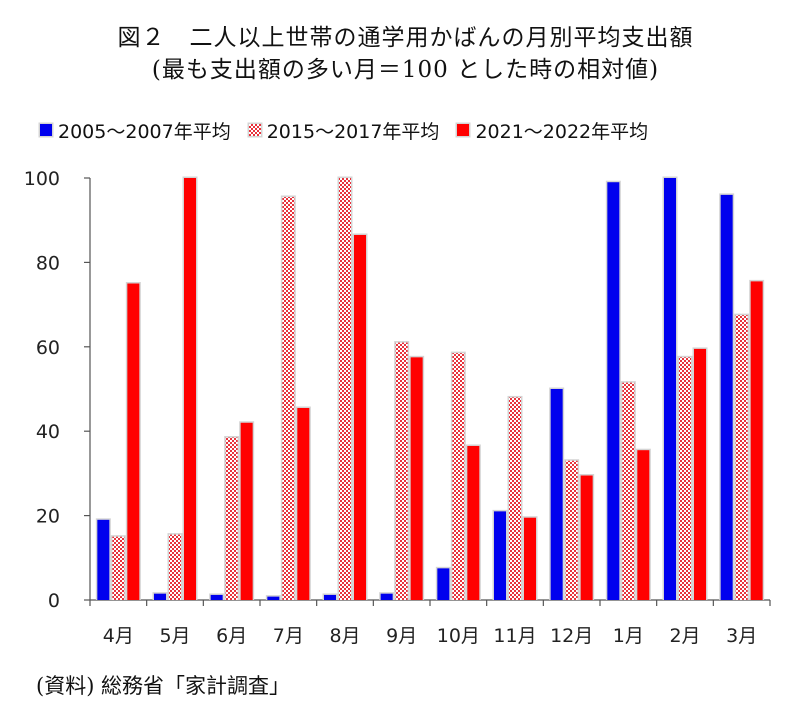 This screenshot has width=811, height=721. I want to click on bar-series-1-10月, so click(443, 584).